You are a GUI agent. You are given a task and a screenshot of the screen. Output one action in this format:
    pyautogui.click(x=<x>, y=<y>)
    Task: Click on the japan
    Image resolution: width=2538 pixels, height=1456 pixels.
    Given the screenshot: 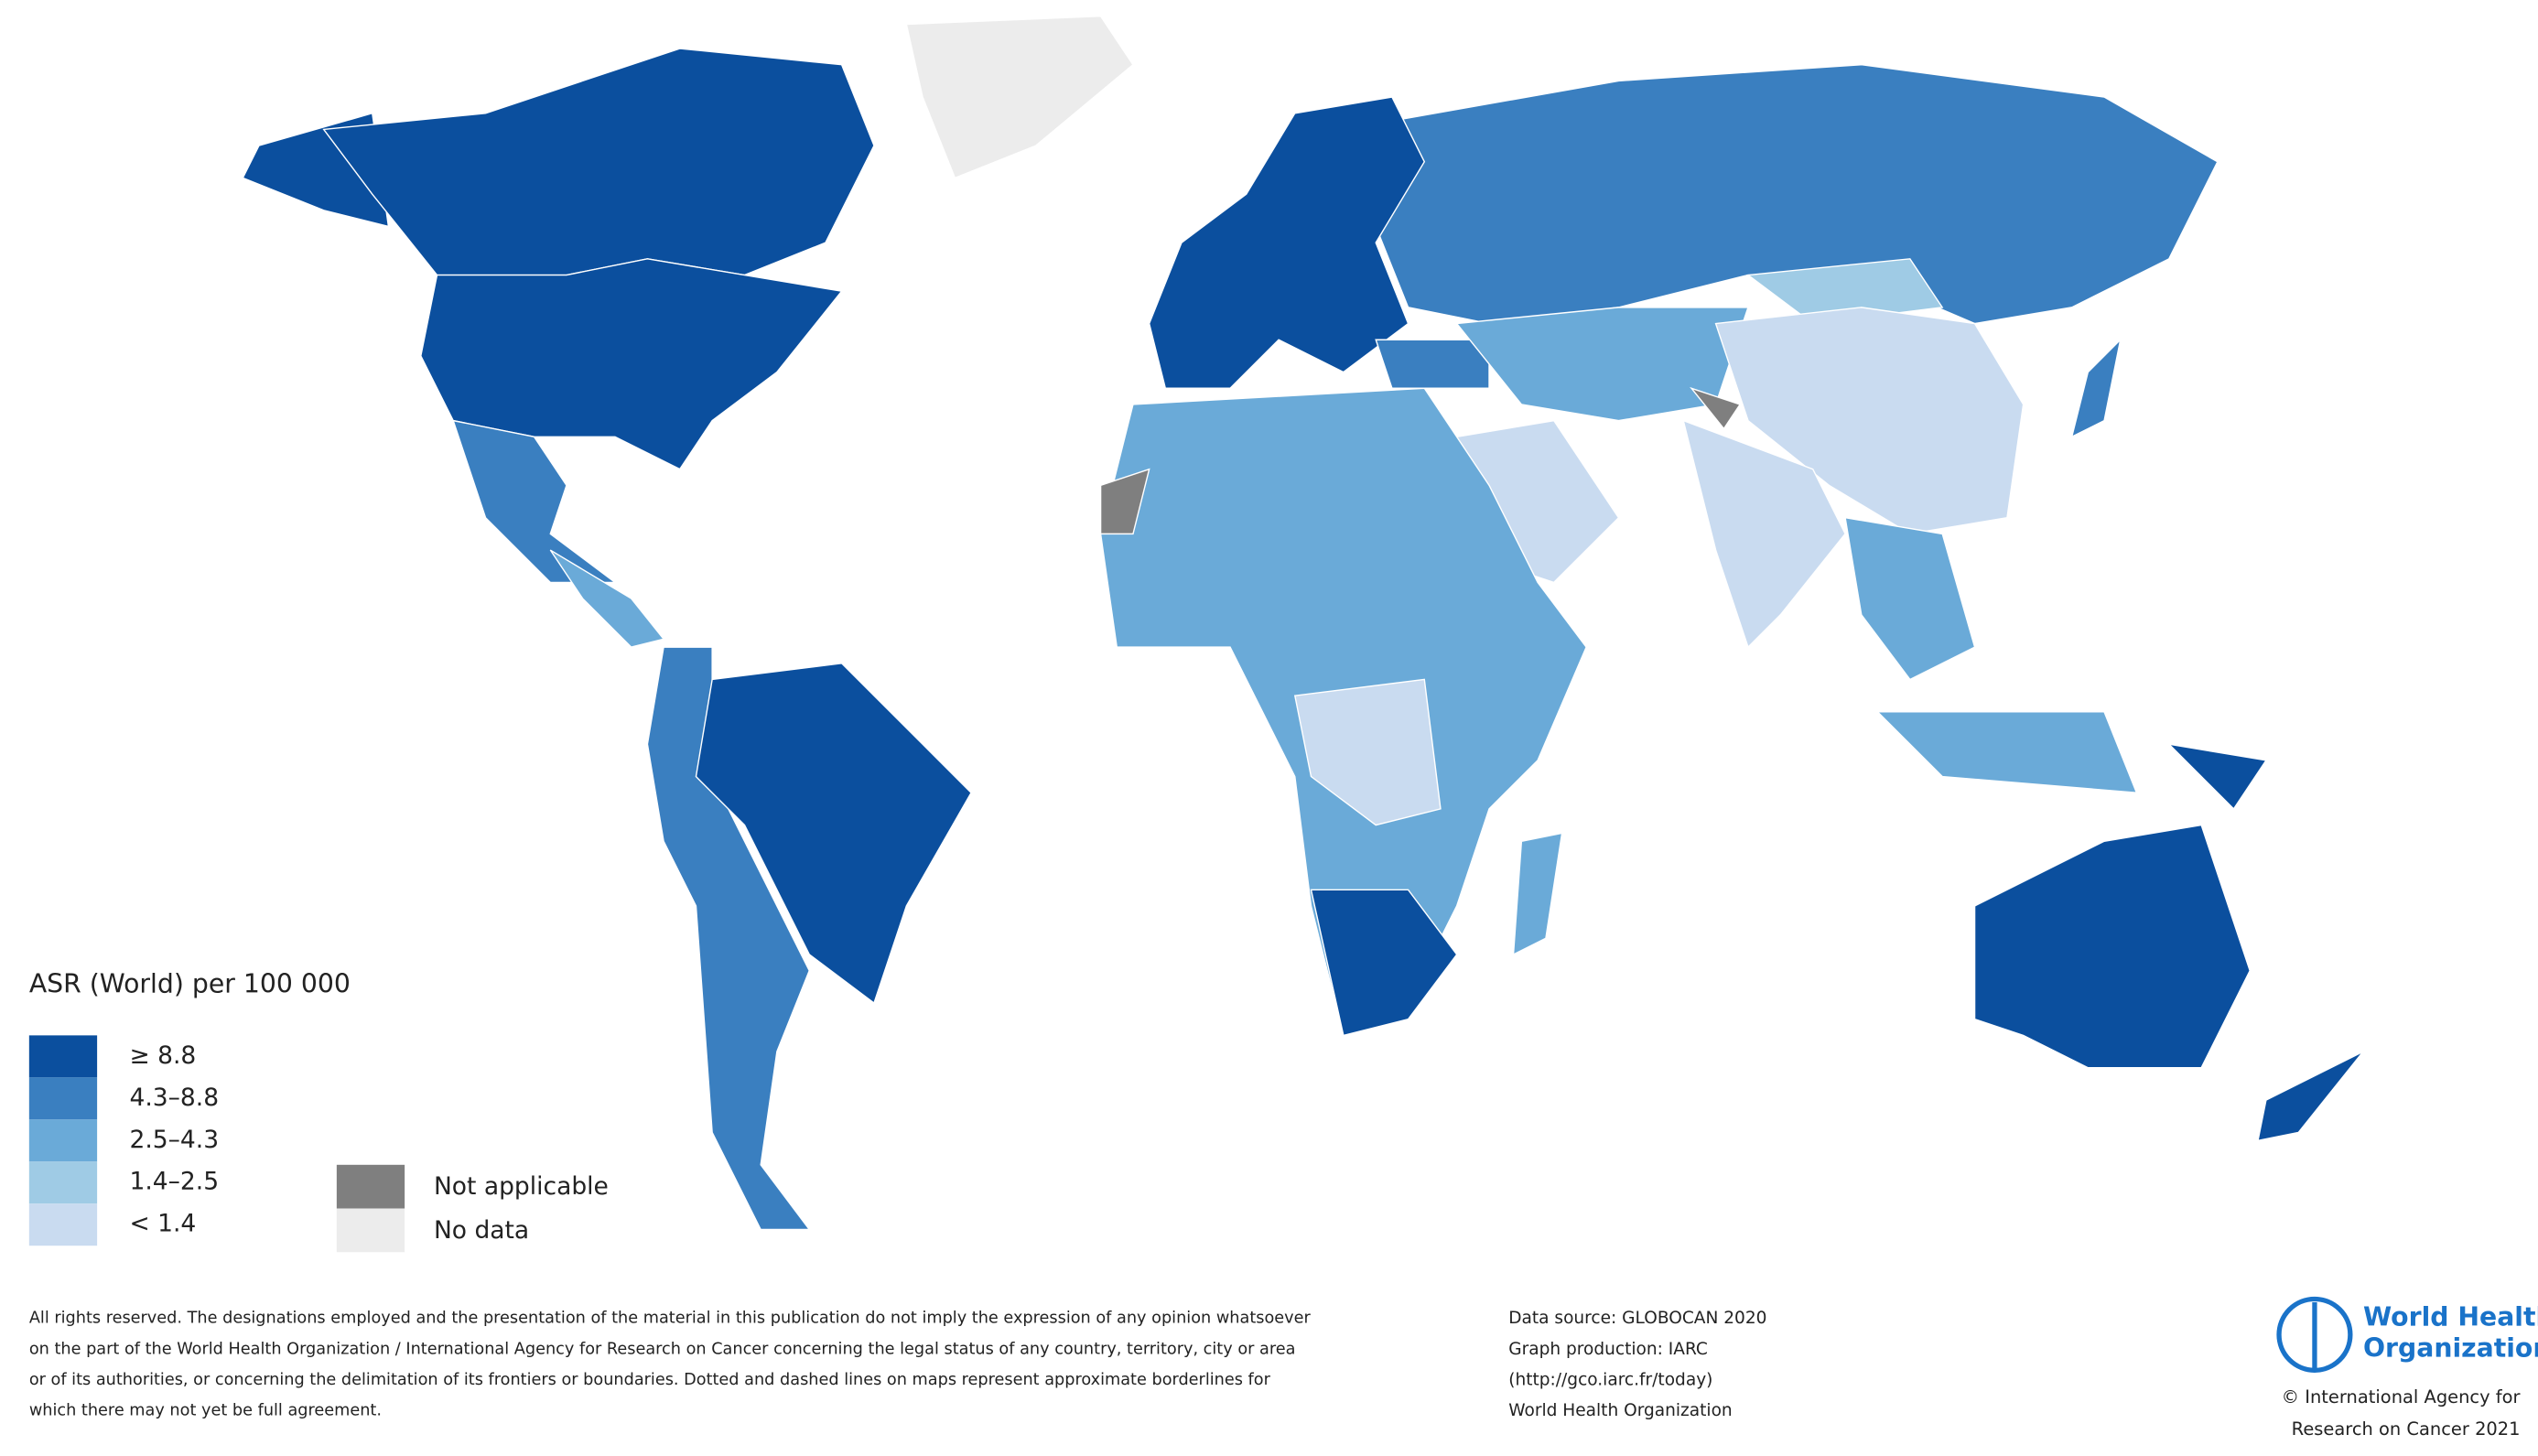 What is the action you would take?
    pyautogui.click(x=2096, y=388)
    